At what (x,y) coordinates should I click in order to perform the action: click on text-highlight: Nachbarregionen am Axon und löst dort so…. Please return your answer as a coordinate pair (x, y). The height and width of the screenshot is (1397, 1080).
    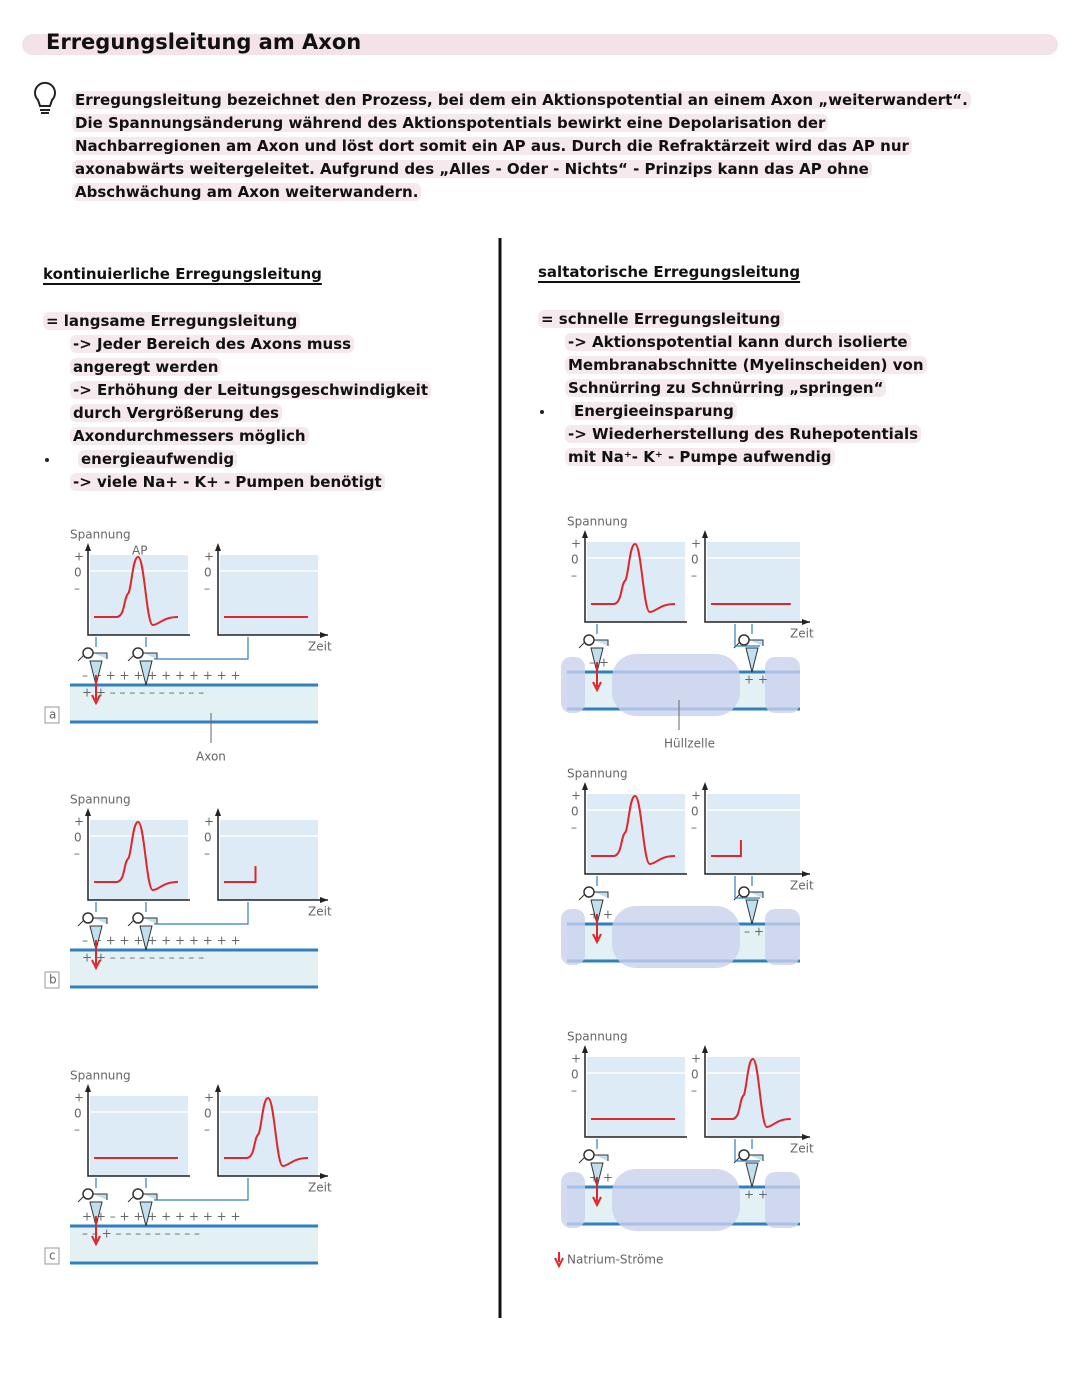
    Looking at the image, I should click on (492, 146).